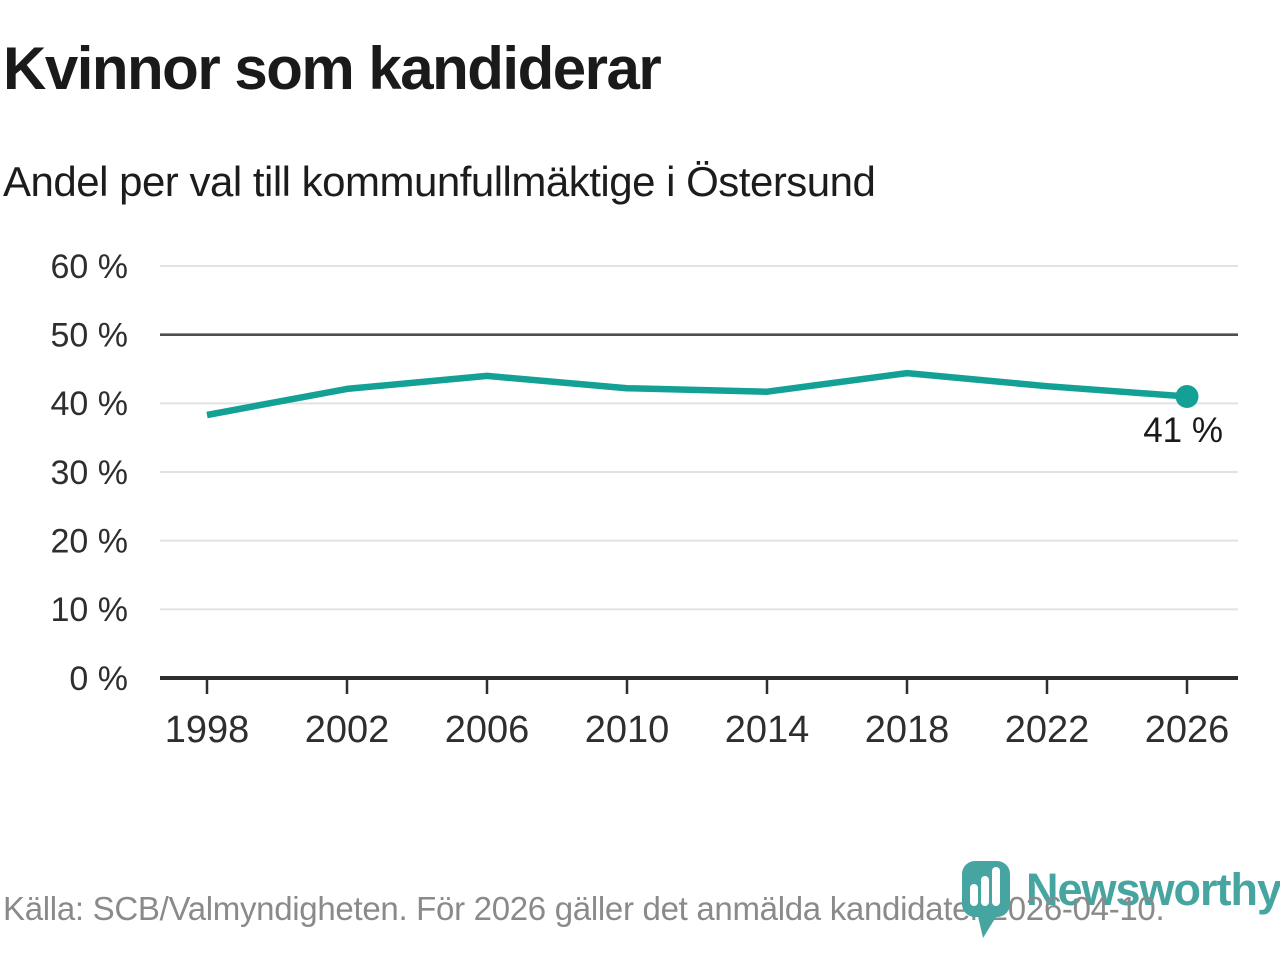  I want to click on y-axis-tick-label: 20 %, so click(90, 542).